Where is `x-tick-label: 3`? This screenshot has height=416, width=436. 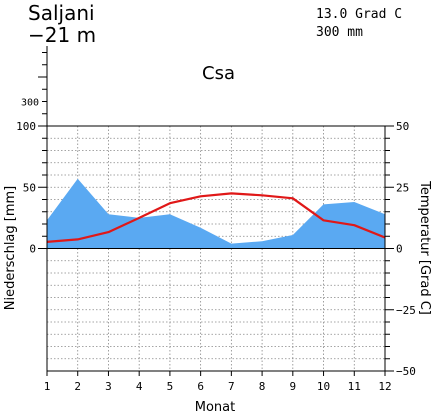
x-tick-label: 3 is located at coordinates (108, 386).